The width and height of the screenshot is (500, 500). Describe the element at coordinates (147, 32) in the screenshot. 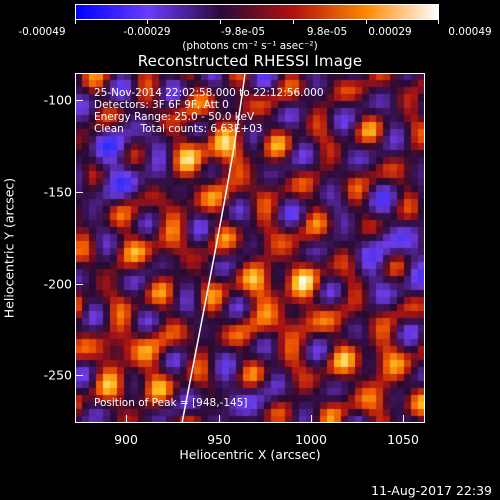

I see `colorbar-label: -0.00029` at that location.